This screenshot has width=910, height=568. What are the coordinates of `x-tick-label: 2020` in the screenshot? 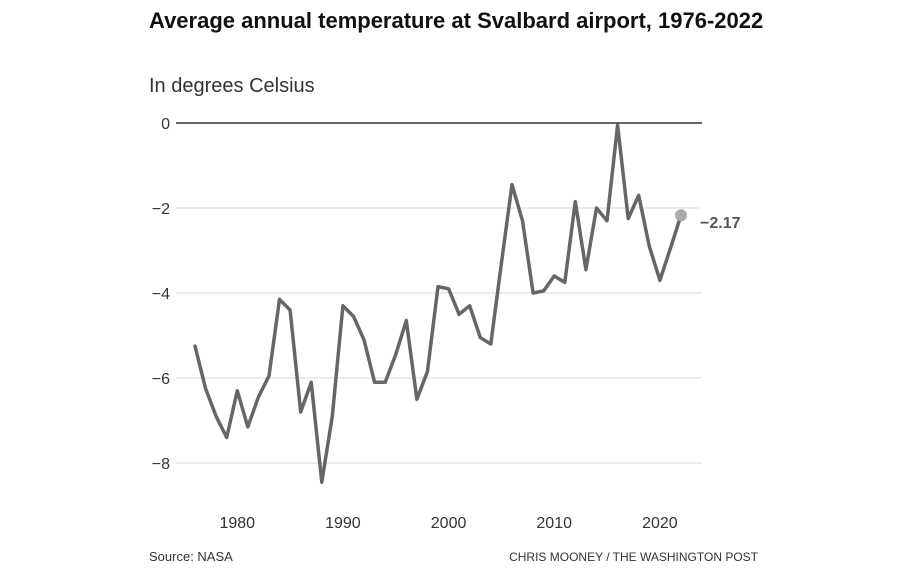 It's located at (660, 523).